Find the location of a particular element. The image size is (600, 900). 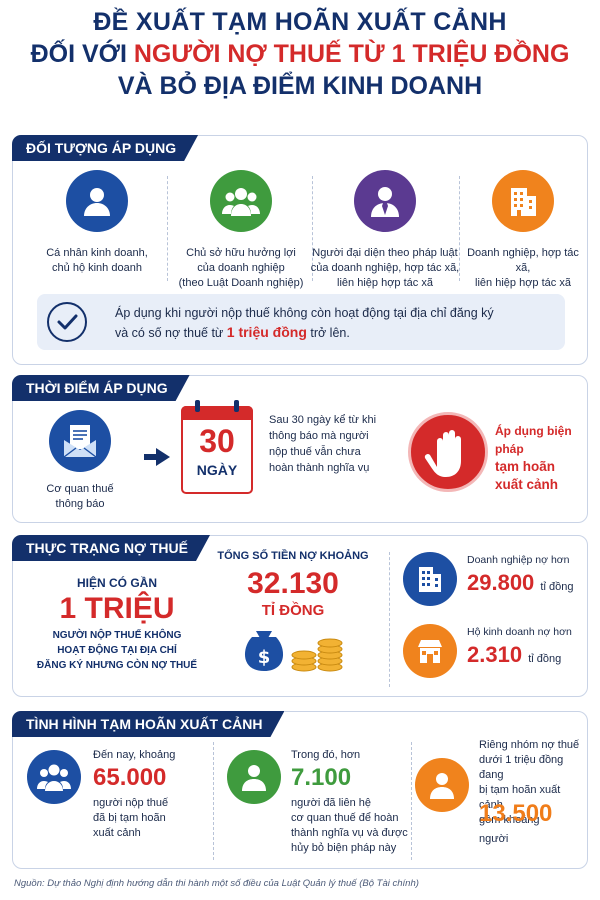

total-debt: TỔNG SỐ TIỀN NỢ KHOẢNG 32.130 TỈ ĐỒNG $ is located at coordinates (293, 615).